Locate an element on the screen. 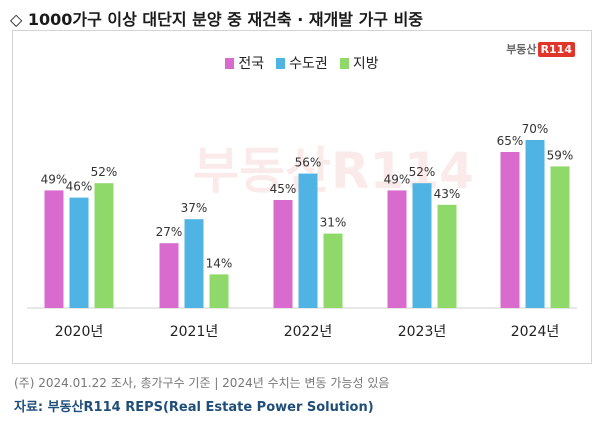 The height and width of the screenshot is (424, 600). logo-badge: R114 is located at coordinates (556, 49).